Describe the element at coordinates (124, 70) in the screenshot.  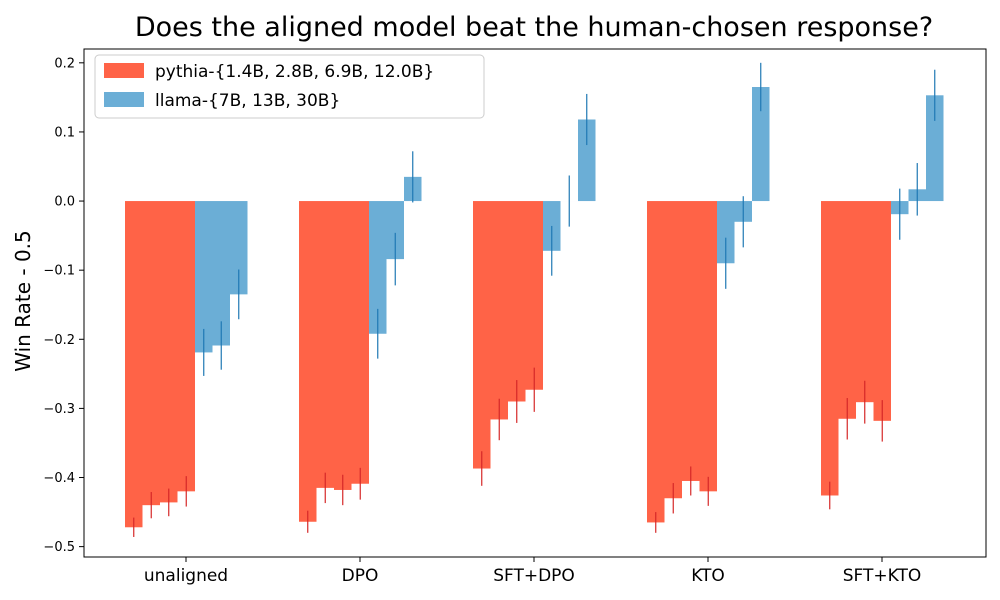
I see `legend-swatch-pythia` at that location.